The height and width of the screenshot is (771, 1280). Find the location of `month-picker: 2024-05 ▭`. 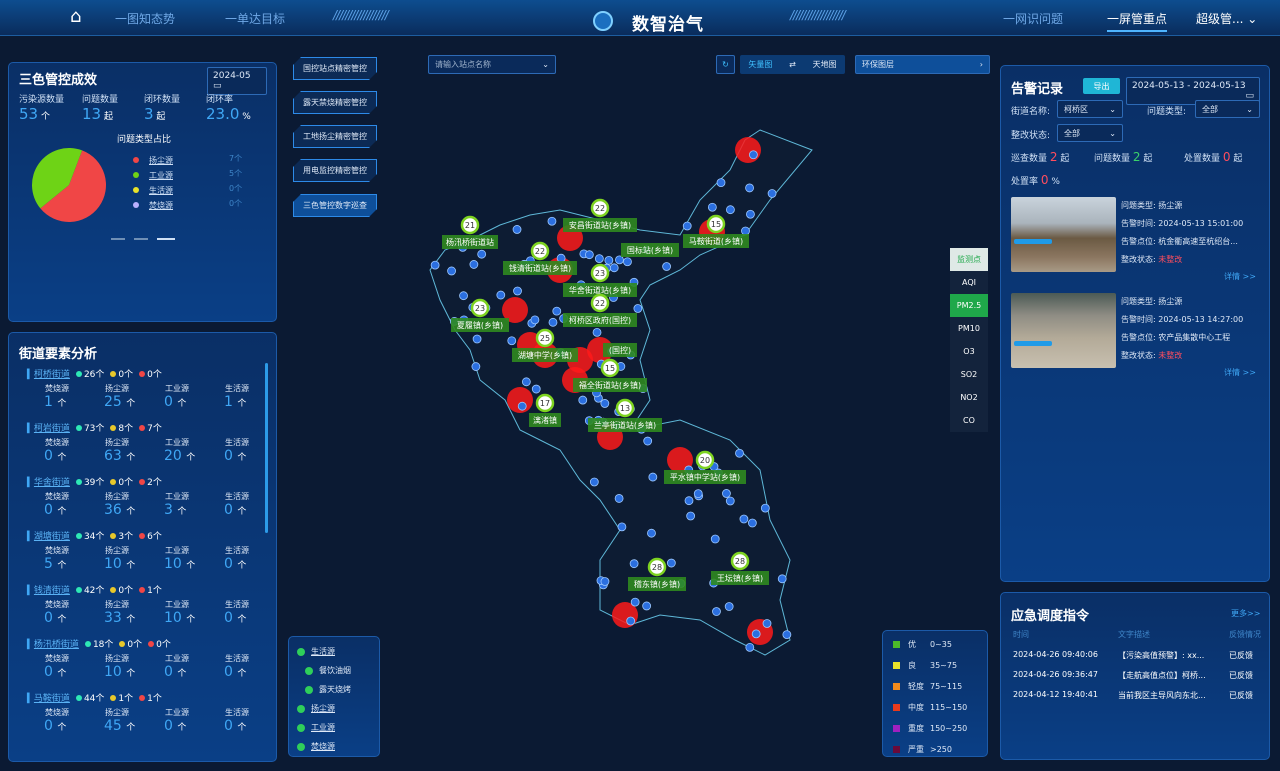

month-picker: 2024-05 ▭ is located at coordinates (237, 81).